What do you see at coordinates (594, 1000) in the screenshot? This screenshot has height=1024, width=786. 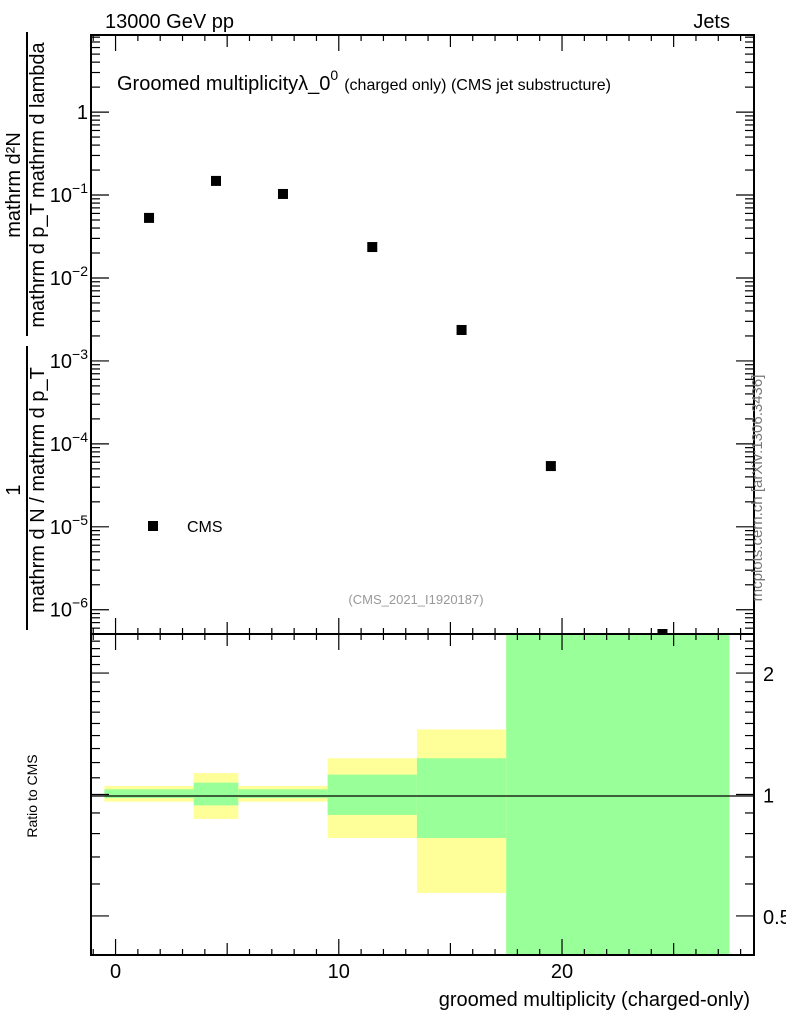 I see `x-axis-label: groomed multiplicity (charged-only)` at bounding box center [594, 1000].